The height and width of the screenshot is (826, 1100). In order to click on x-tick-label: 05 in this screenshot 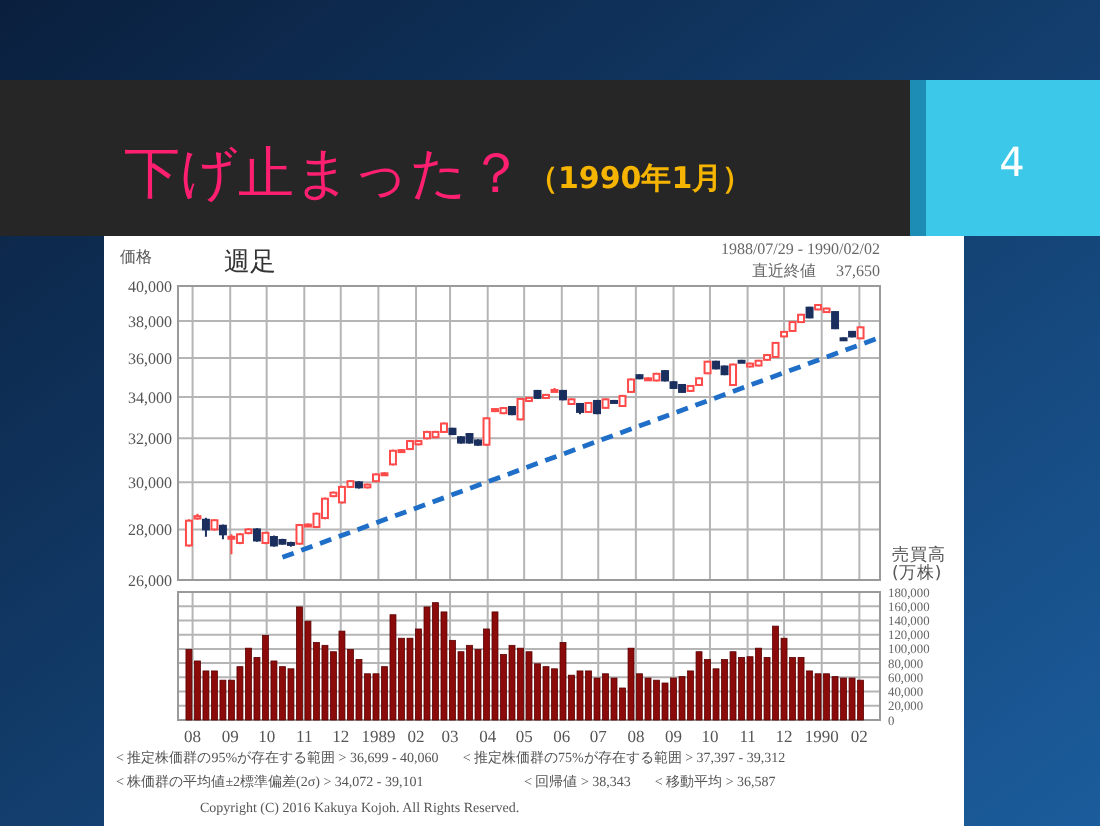, I will do `click(524, 736)`.